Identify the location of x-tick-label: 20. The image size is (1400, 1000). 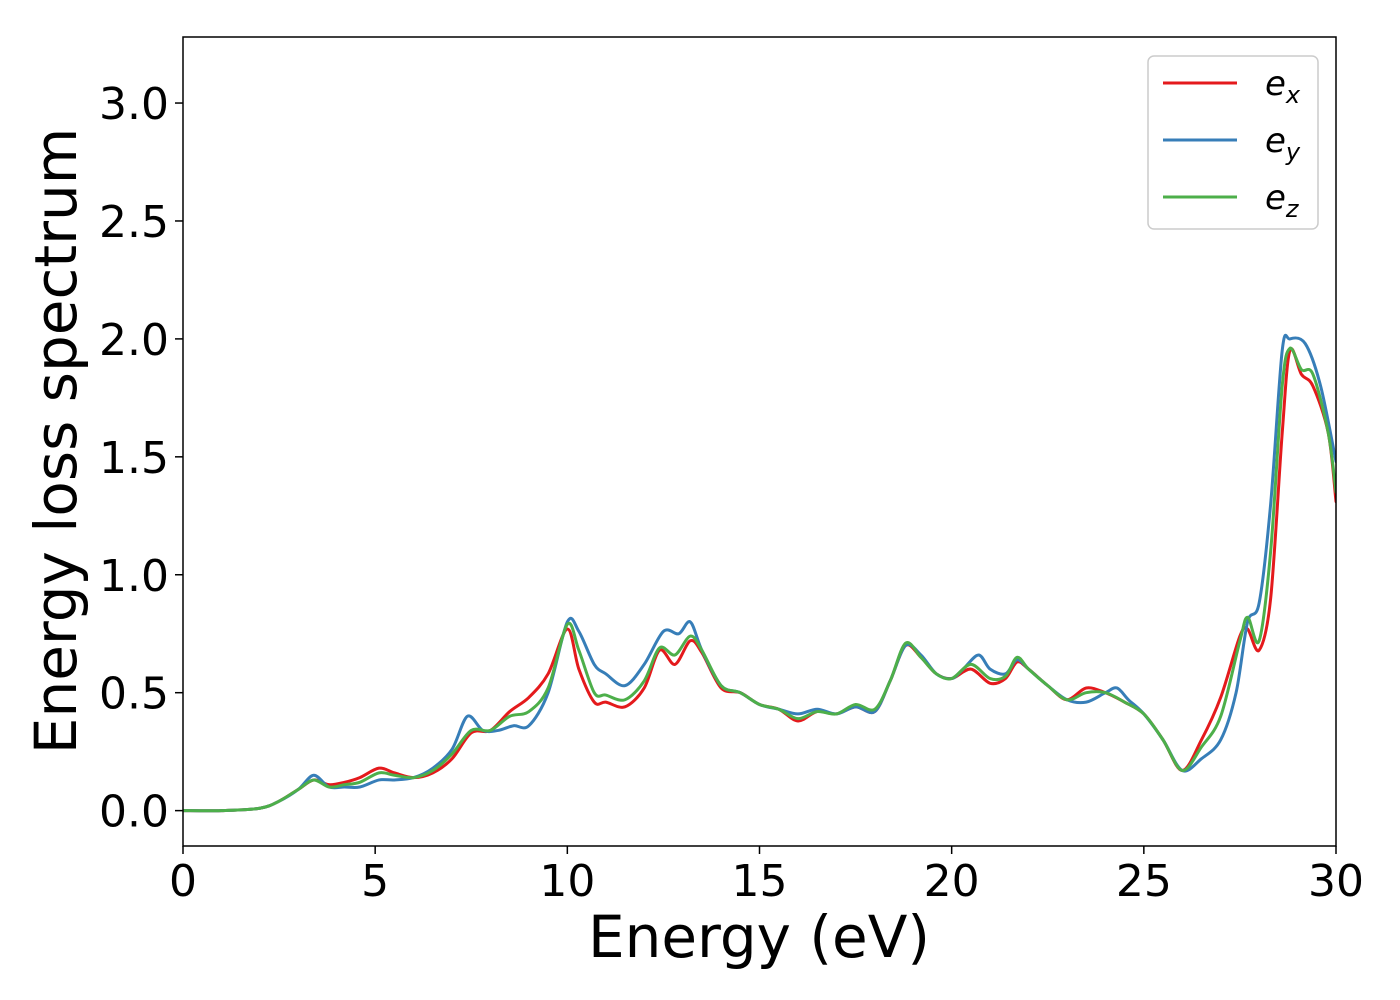
(952, 881).